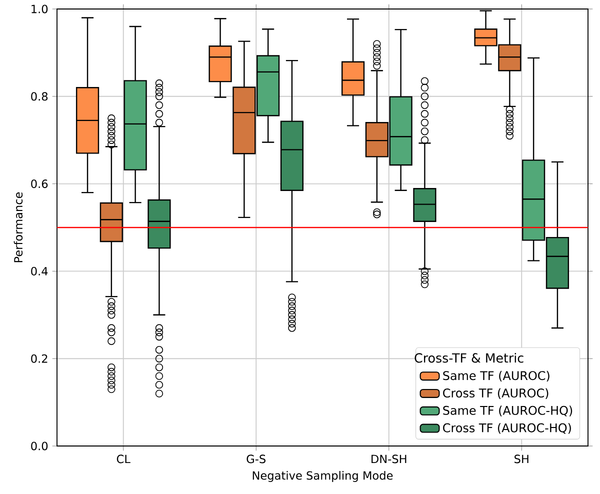  What do you see at coordinates (507, 411) in the screenshot?
I see `legend-label: Same TF (AUROC-HQ)` at bounding box center [507, 411].